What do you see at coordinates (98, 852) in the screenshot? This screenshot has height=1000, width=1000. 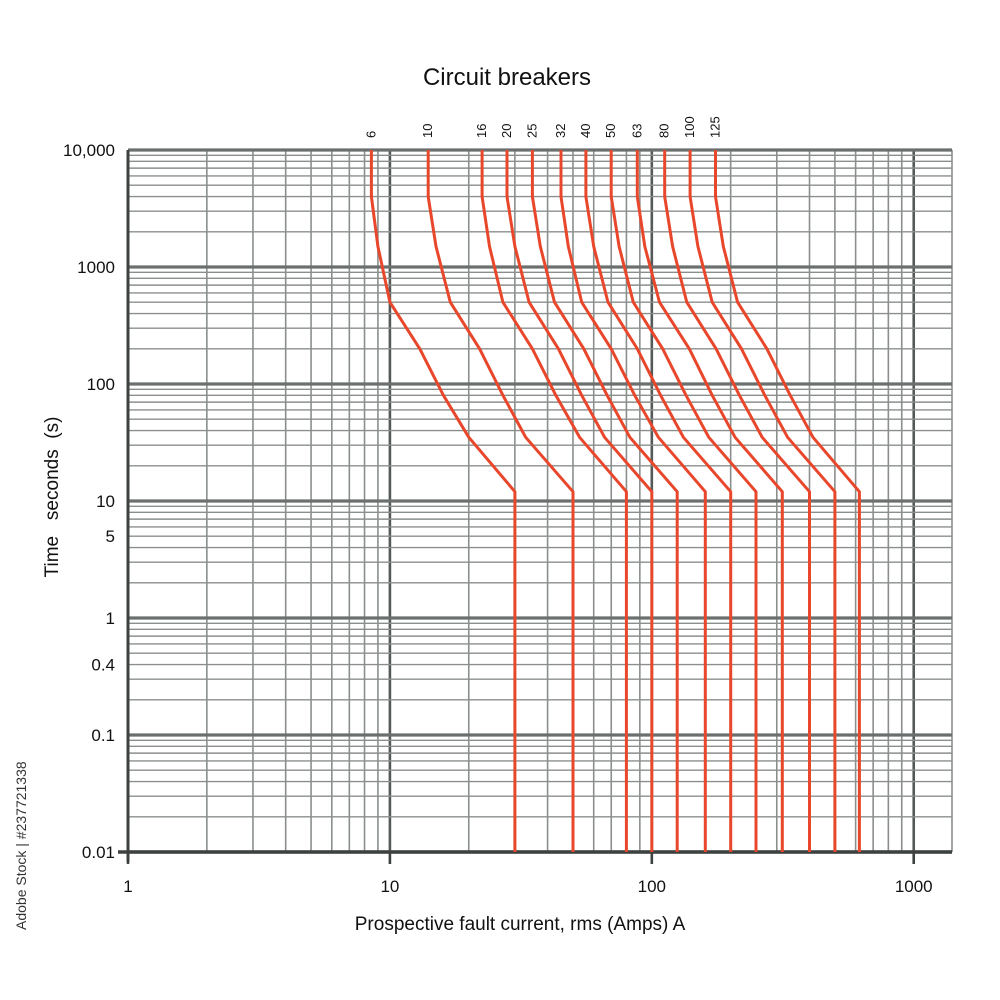 I see `y-tick-label: 0.01` at bounding box center [98, 852].